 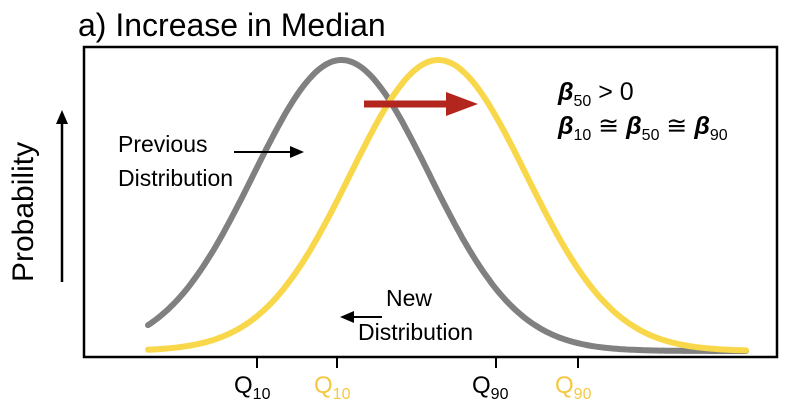 I want to click on equation-median-shift: β50 > 0, so click(x=595, y=94).